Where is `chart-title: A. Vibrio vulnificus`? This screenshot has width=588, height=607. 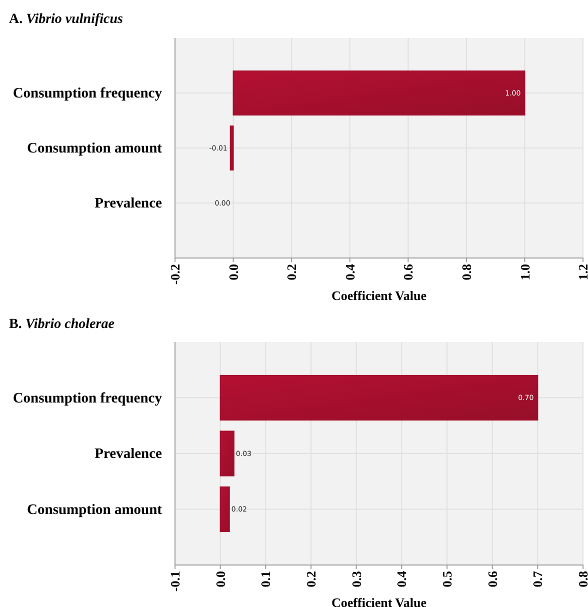
chart-title: A. Vibrio vulnificus is located at coordinates (66, 19).